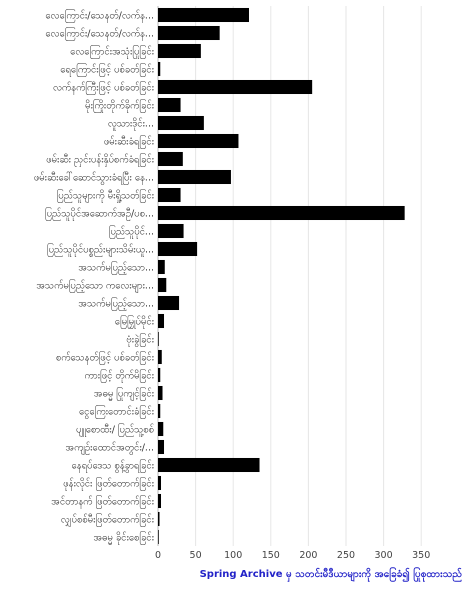  What do you see at coordinates (102, 502) in the screenshot?
I see `category-label: အင်တာနက် ဖြတ်တောက်ခြင်း` at bounding box center [102, 502].